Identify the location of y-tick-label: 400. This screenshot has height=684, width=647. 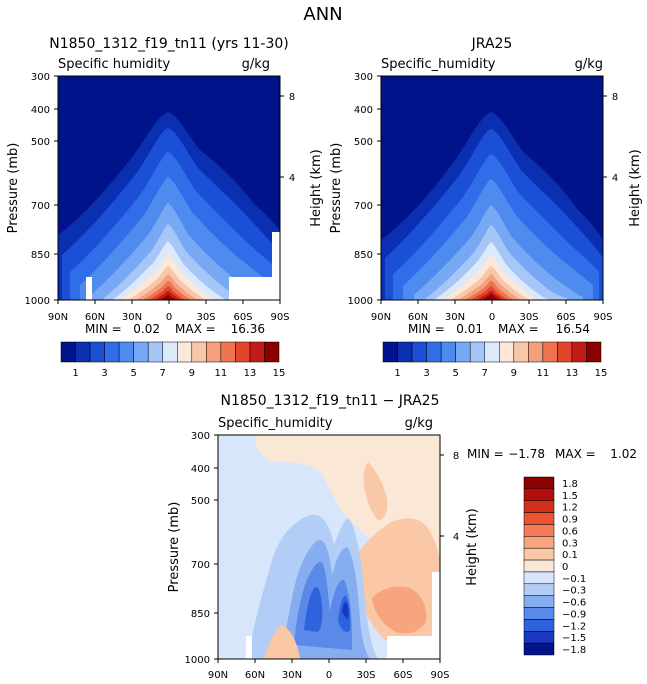
(200, 469).